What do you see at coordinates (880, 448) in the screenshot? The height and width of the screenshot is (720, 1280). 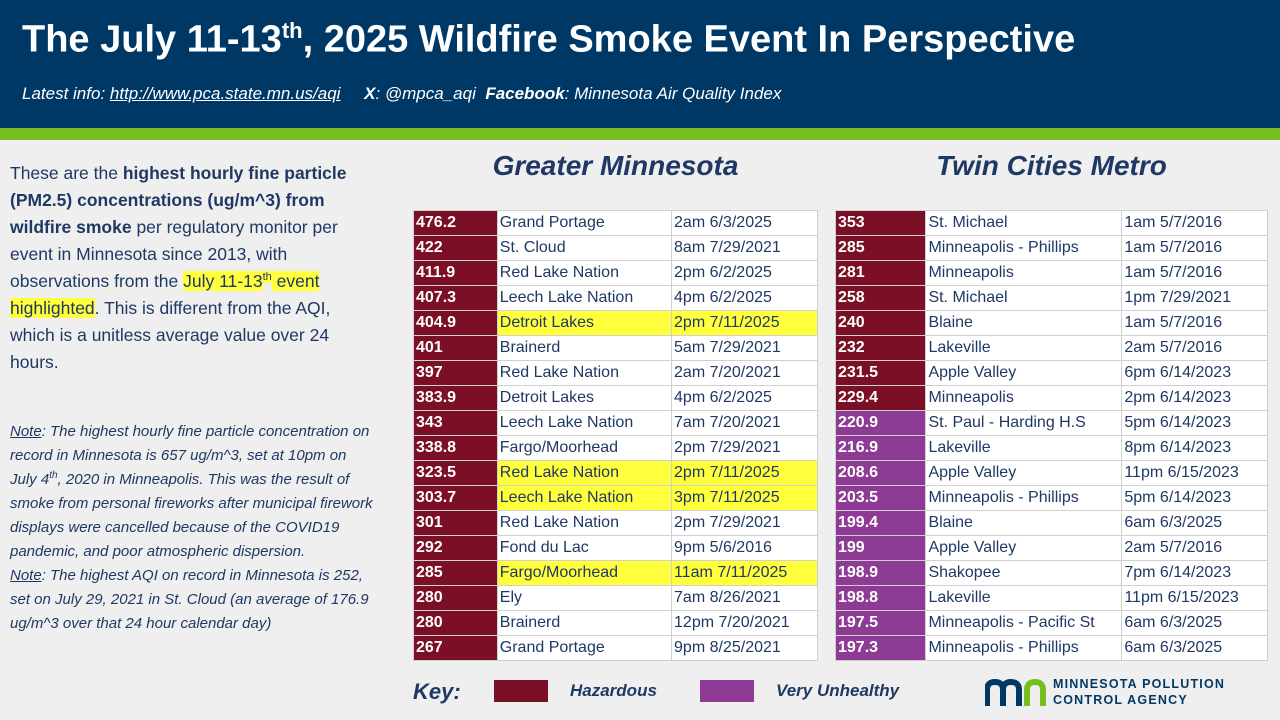 I see `value-cell: 216.9` at bounding box center [880, 448].